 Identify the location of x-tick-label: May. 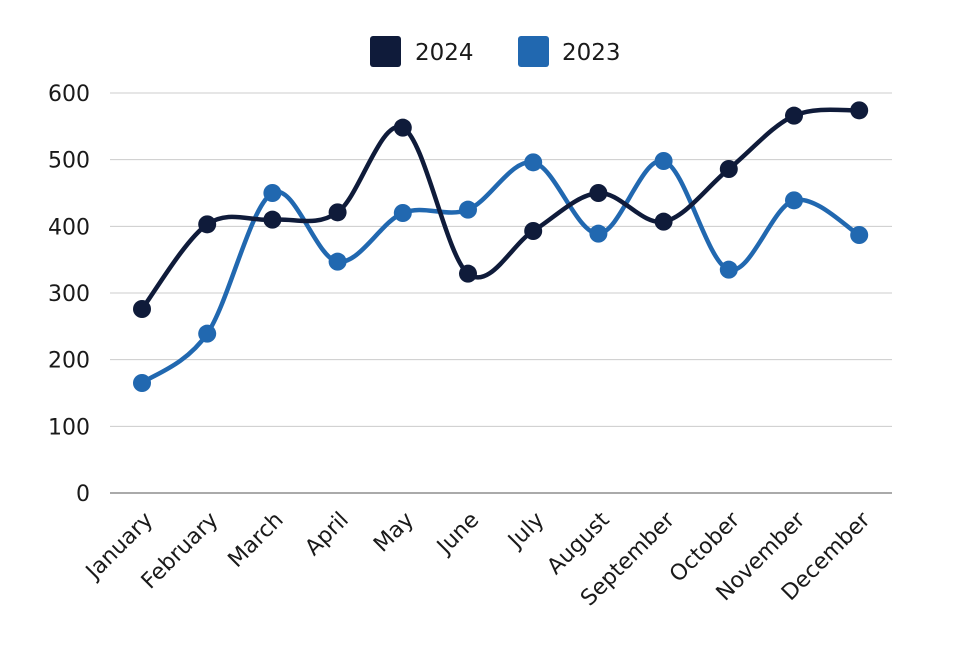
(394, 533).